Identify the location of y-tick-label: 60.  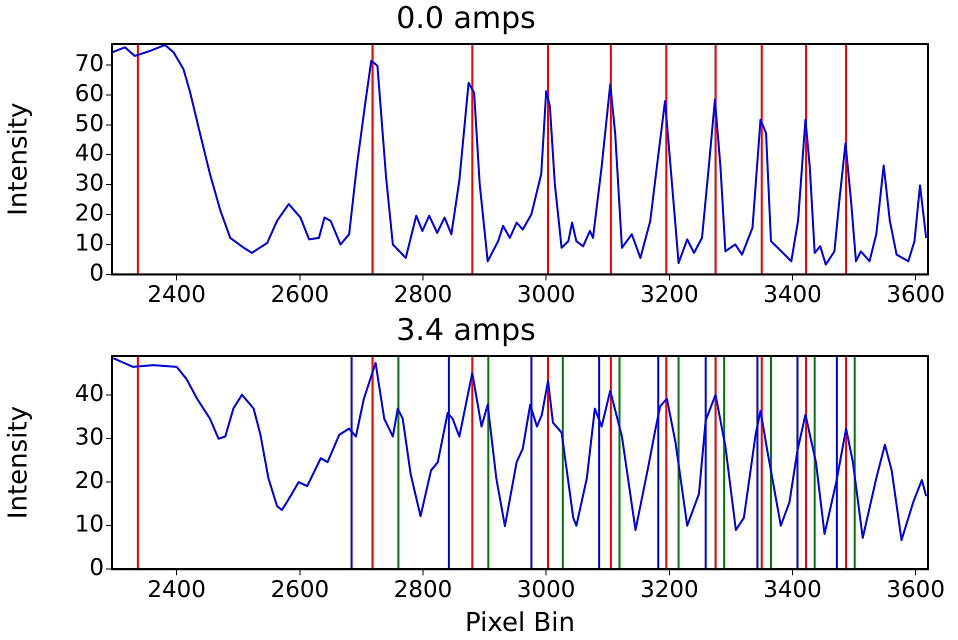
(89, 93).